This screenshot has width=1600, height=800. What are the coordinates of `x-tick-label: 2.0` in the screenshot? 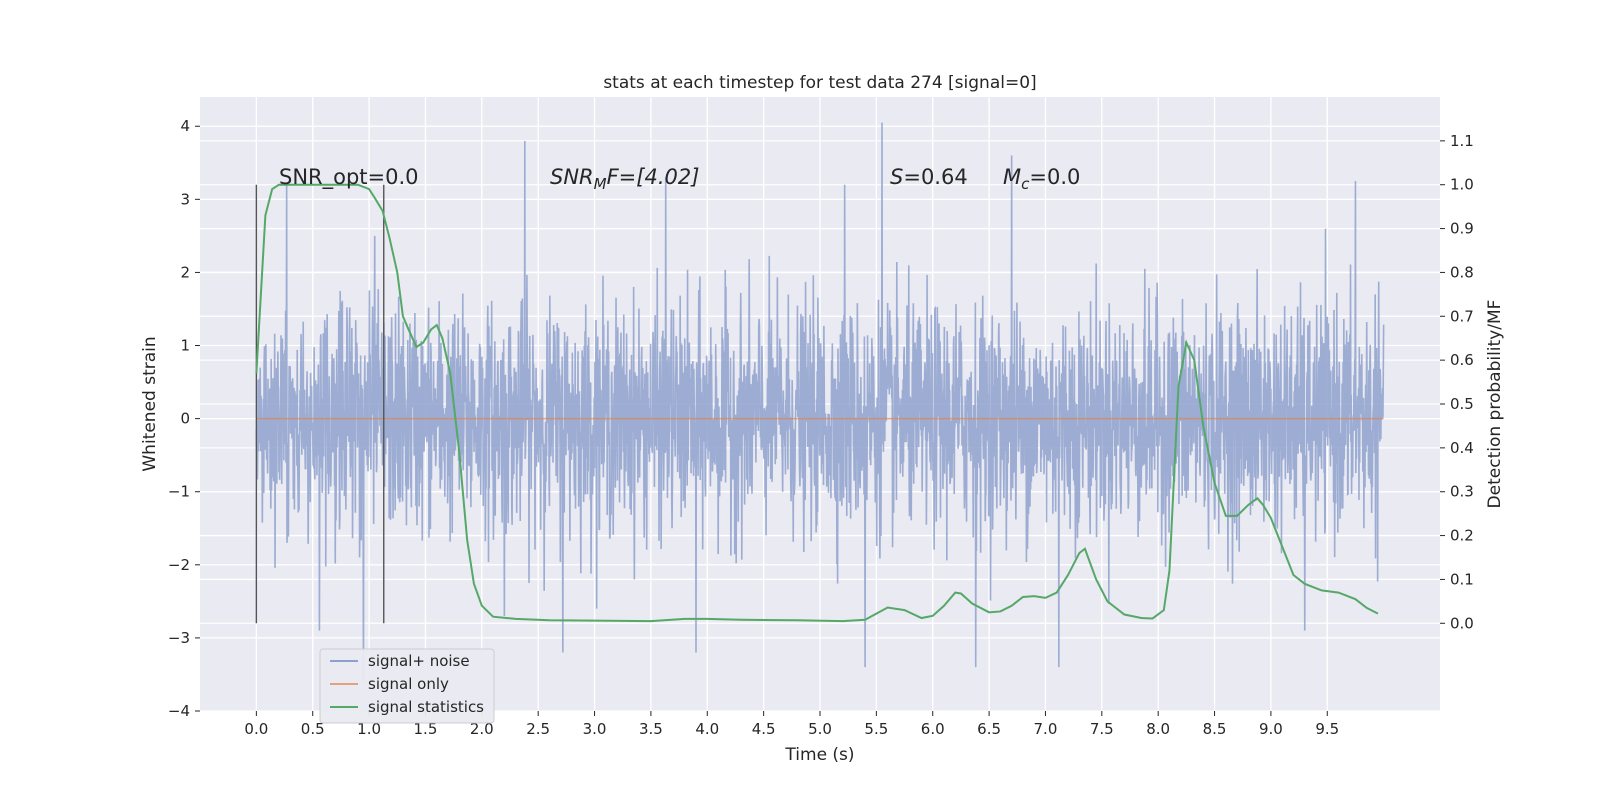 It's located at (482, 729).